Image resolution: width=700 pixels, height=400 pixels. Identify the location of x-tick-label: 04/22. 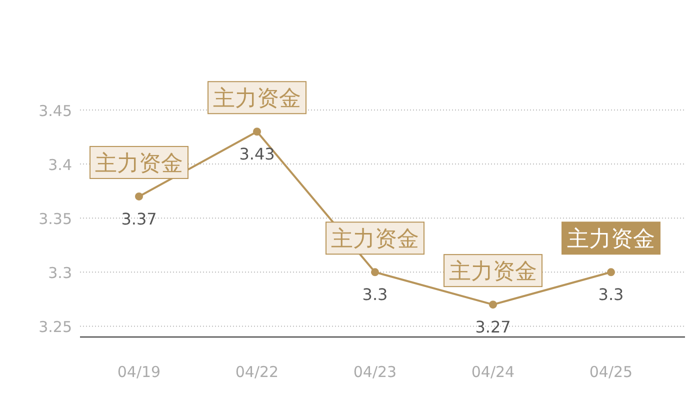
(257, 372).